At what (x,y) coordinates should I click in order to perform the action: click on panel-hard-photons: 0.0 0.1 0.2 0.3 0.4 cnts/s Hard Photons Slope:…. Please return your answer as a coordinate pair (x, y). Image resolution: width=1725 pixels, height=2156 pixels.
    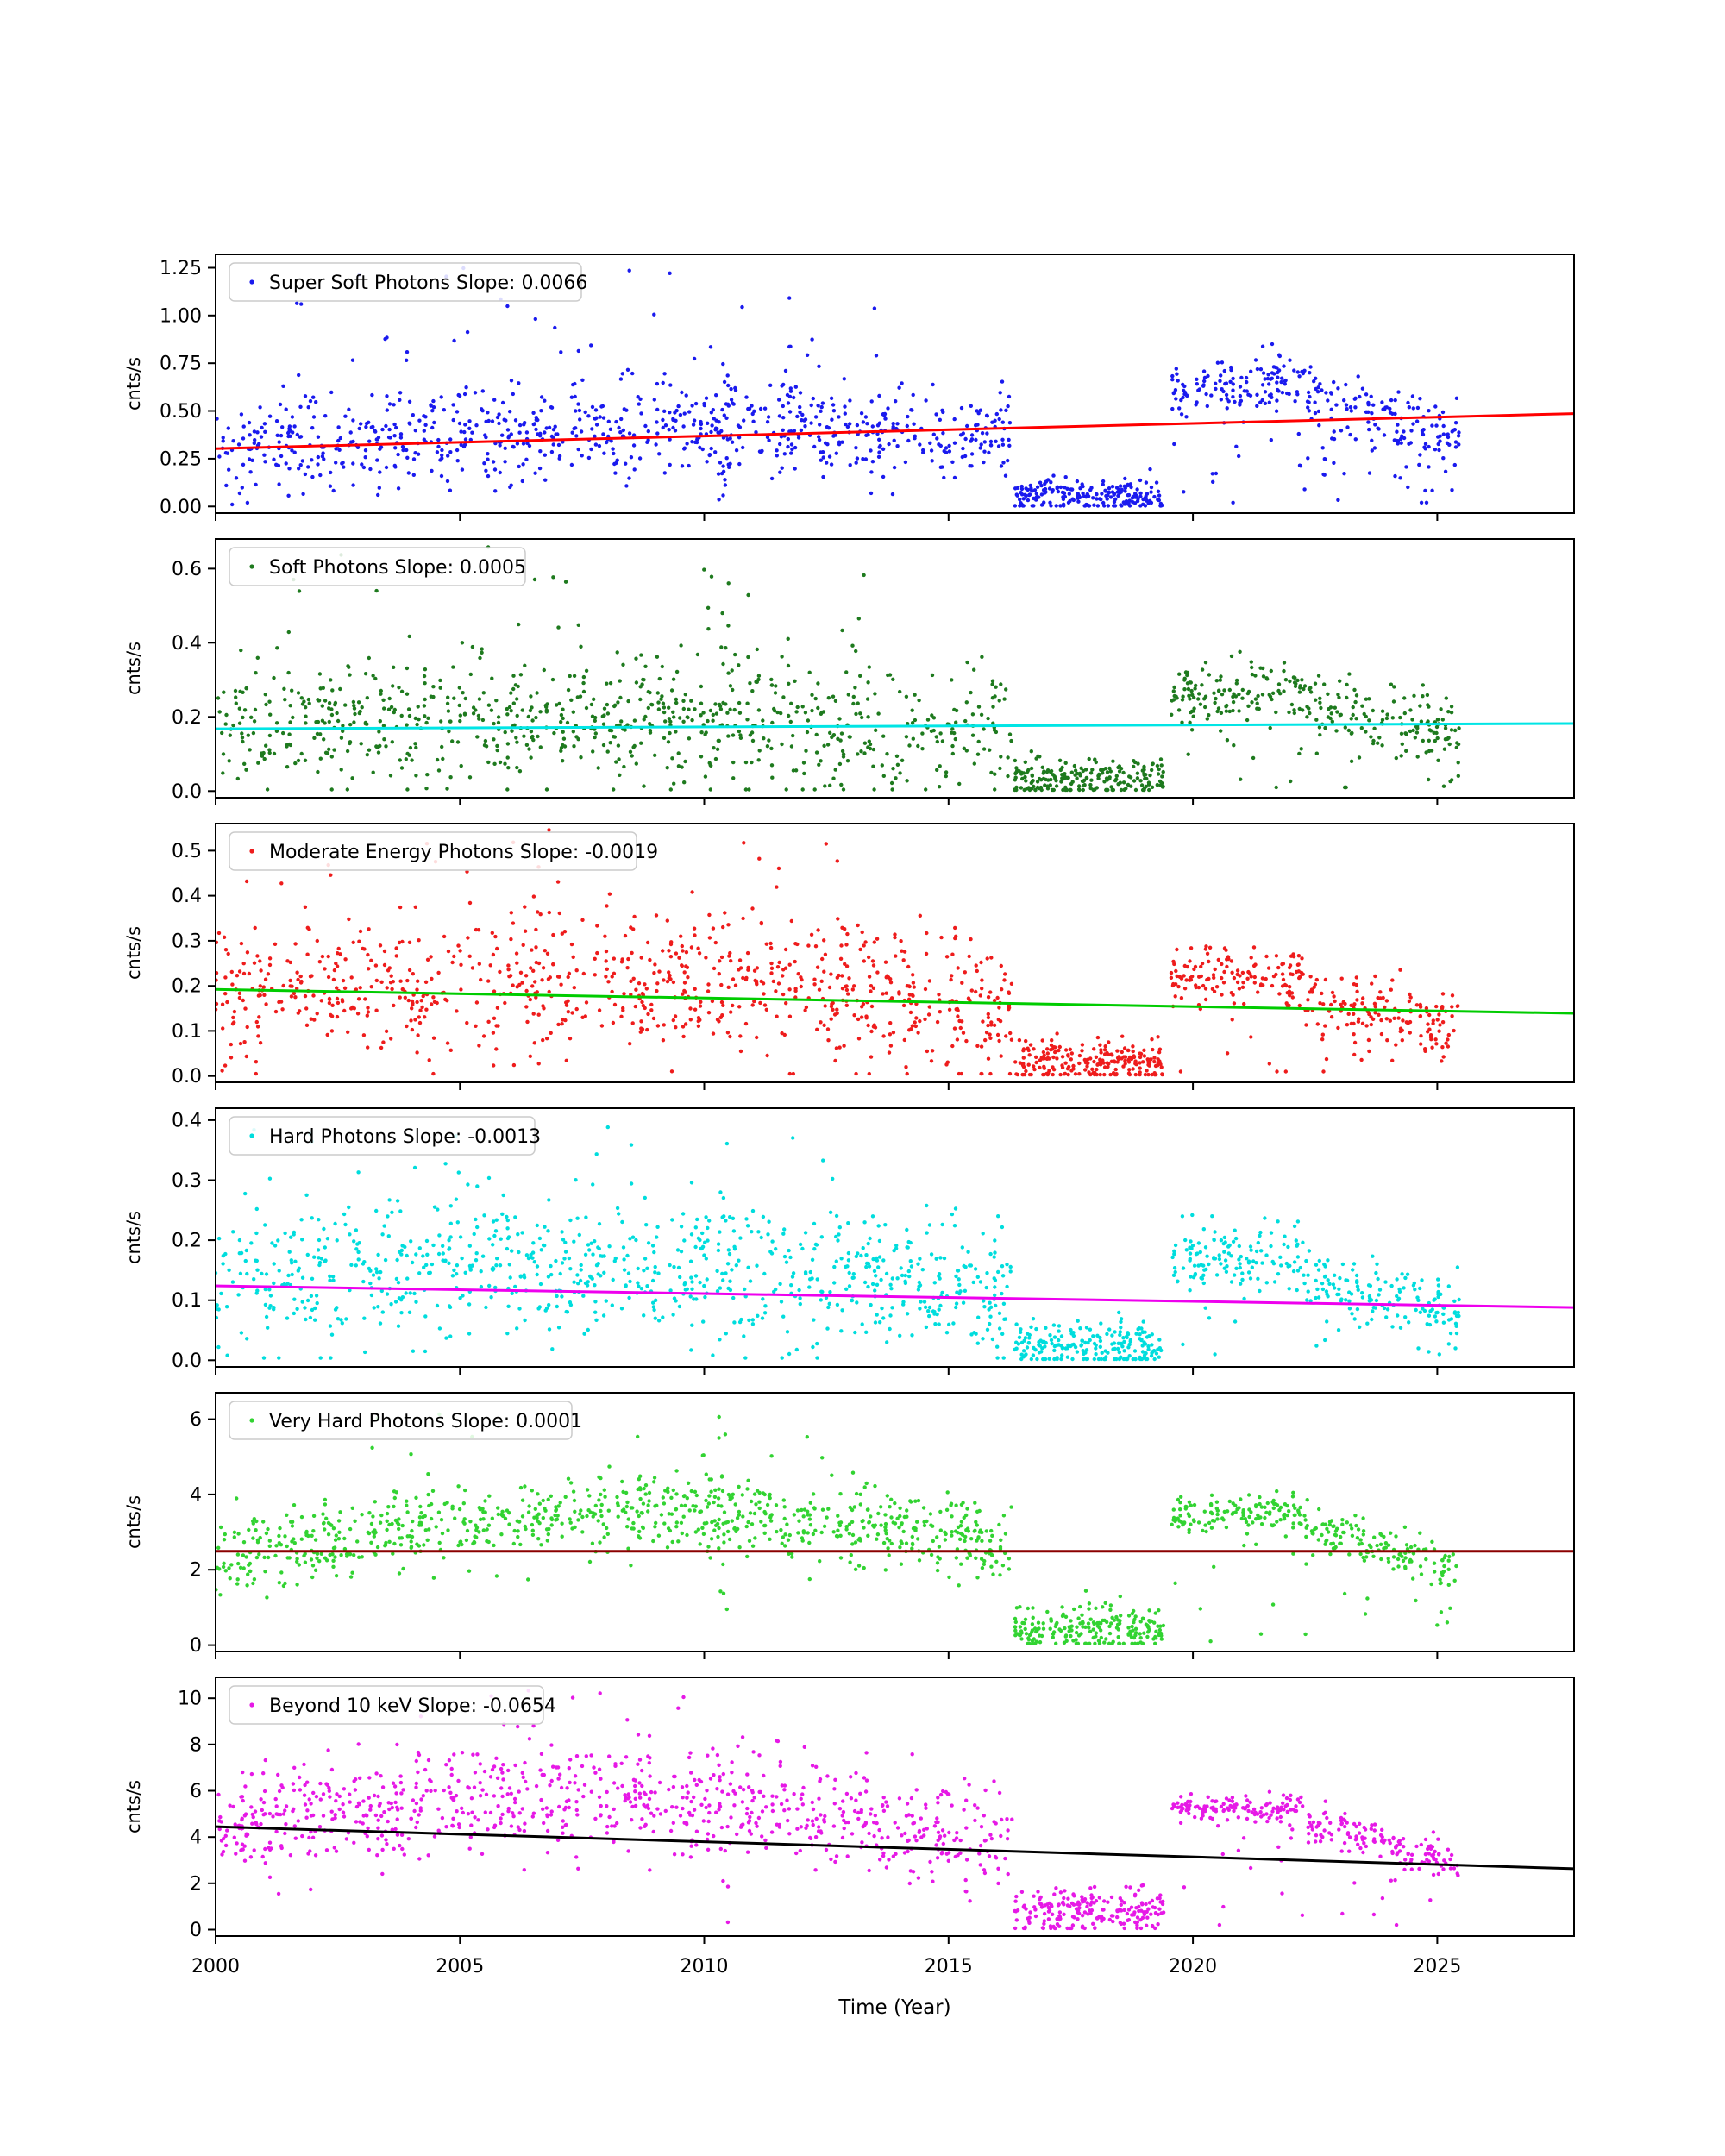
    Looking at the image, I should click on (848, 1241).